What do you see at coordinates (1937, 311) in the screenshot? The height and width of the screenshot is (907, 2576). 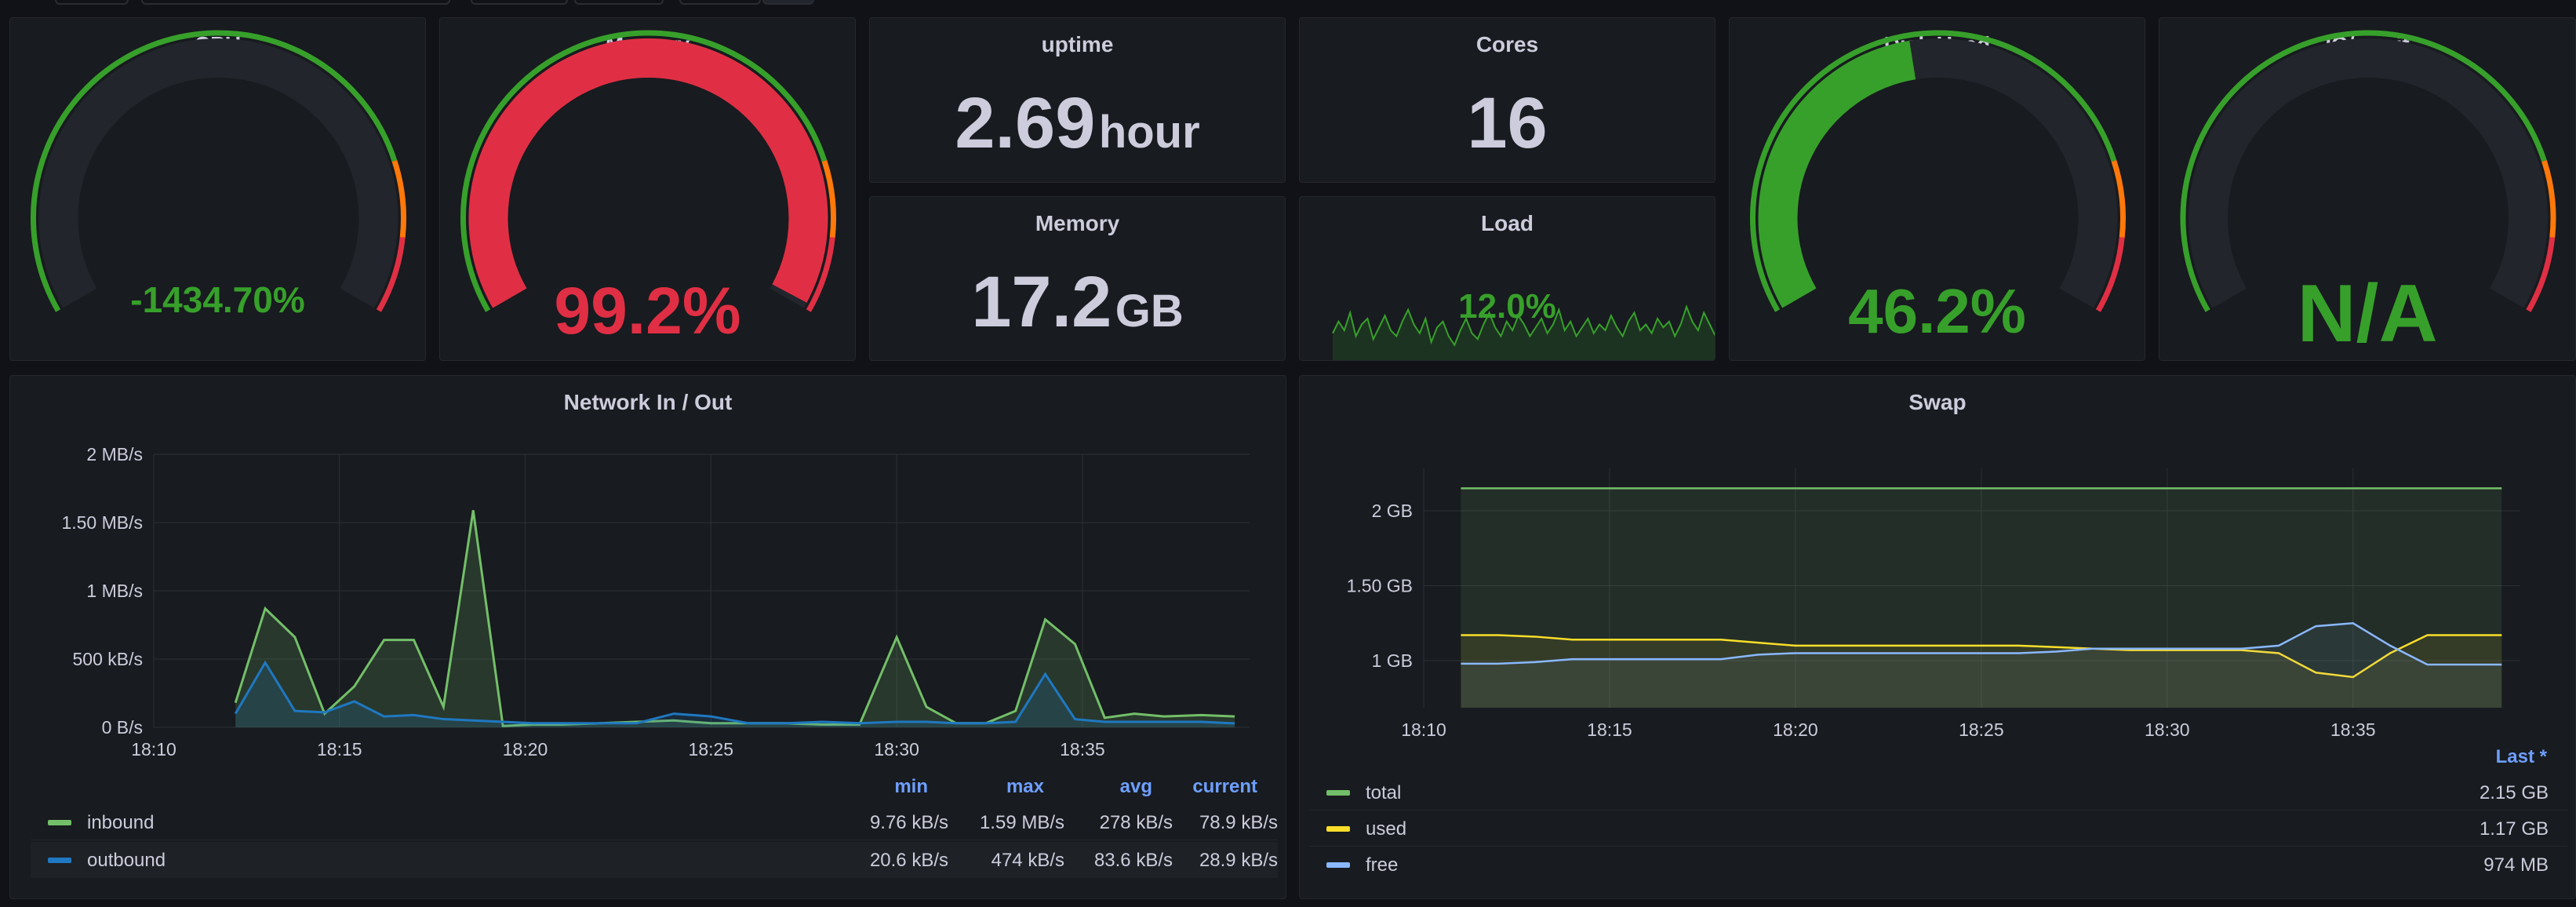 I see `gauge-value: 46.2%` at bounding box center [1937, 311].